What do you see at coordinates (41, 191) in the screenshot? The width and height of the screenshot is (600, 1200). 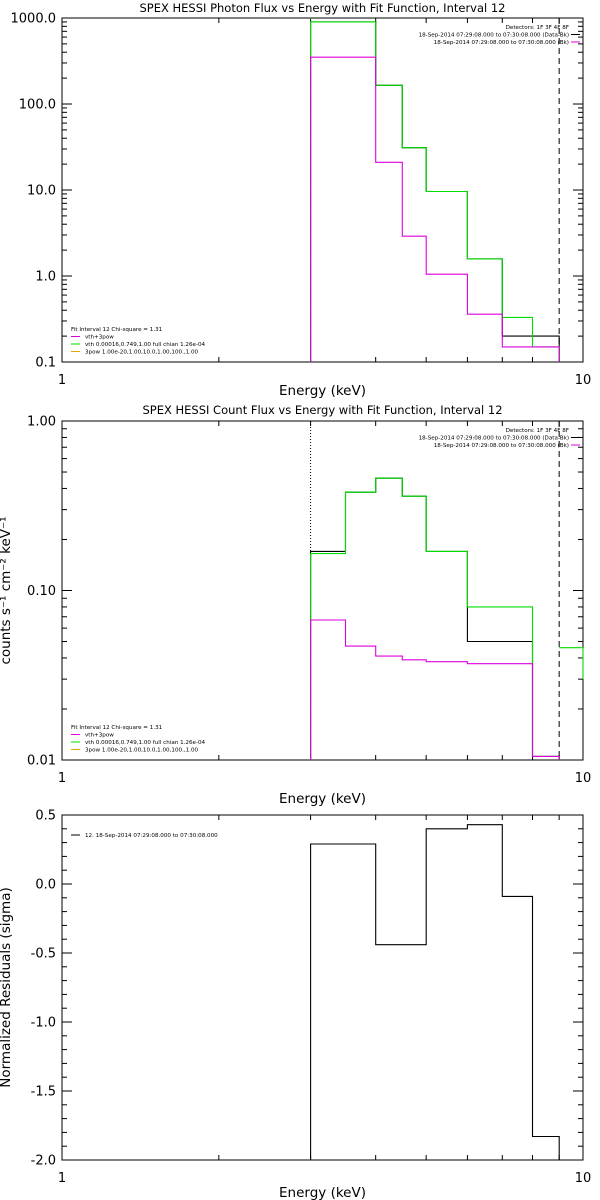 I see `y-tick-label: 10.0` at bounding box center [41, 191].